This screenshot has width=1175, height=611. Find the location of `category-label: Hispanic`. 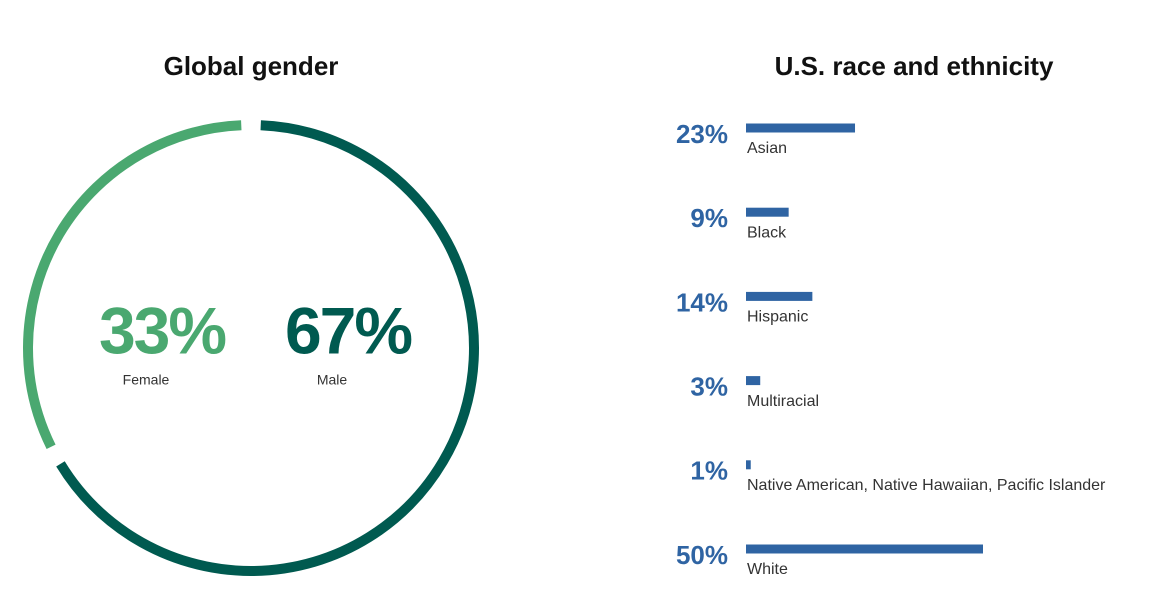

category-label: Hispanic is located at coordinates (777, 317).